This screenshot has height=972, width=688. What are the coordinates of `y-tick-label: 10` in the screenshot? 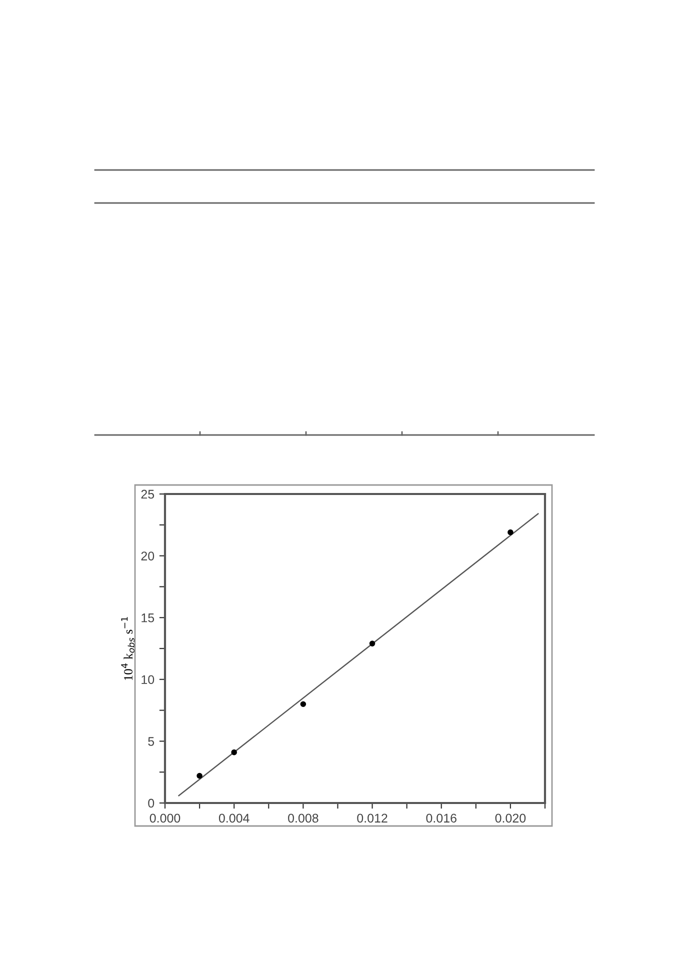 It's located at (148, 679).